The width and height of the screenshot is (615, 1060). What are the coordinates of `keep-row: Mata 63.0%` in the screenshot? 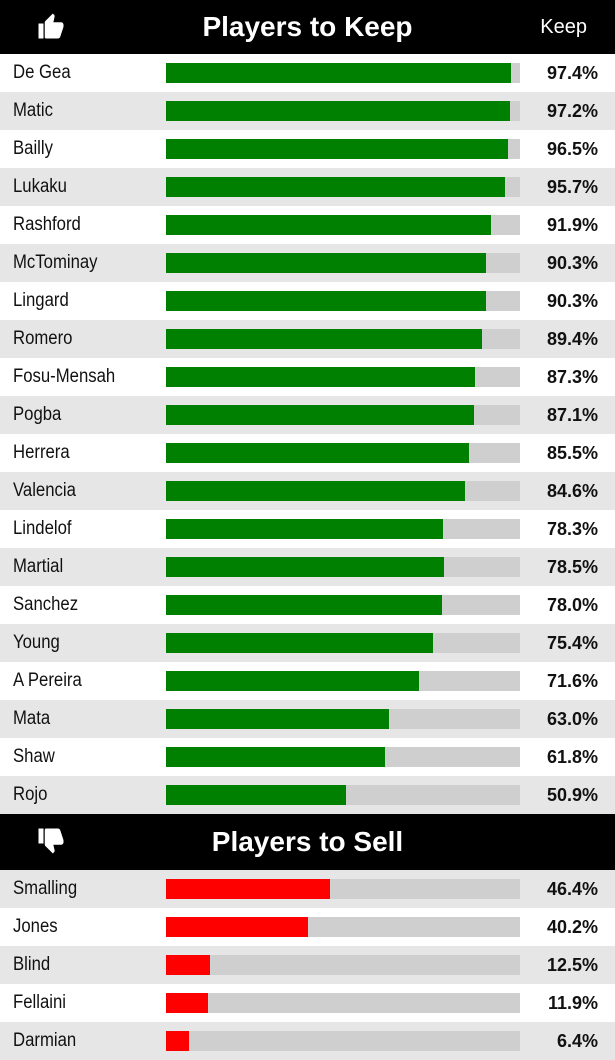 It's located at (307, 719).